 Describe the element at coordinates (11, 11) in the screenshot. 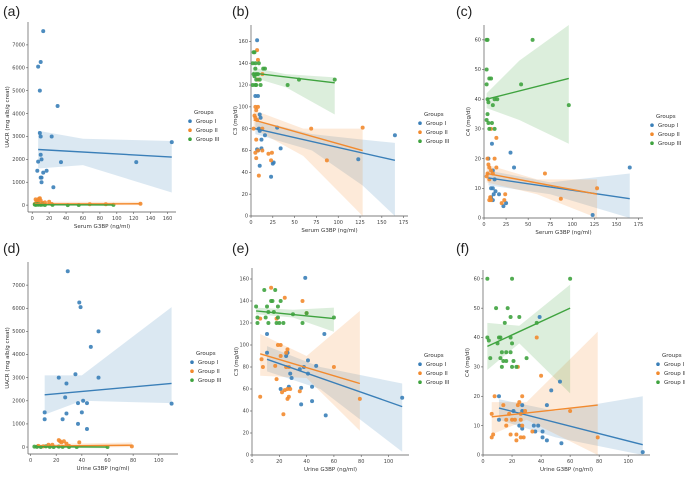

I see `panel-label: (a)` at that location.